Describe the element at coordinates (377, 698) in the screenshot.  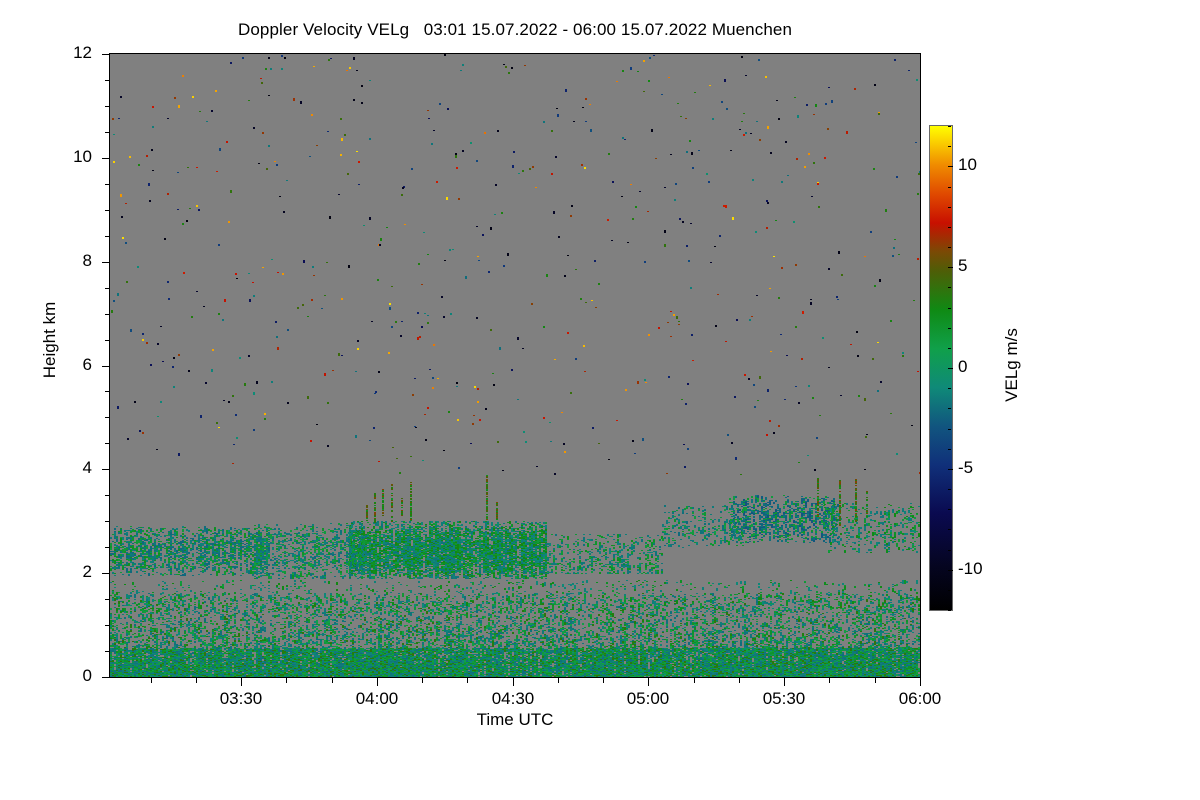
I see `x-axis-tick-label: 04:00` at that location.